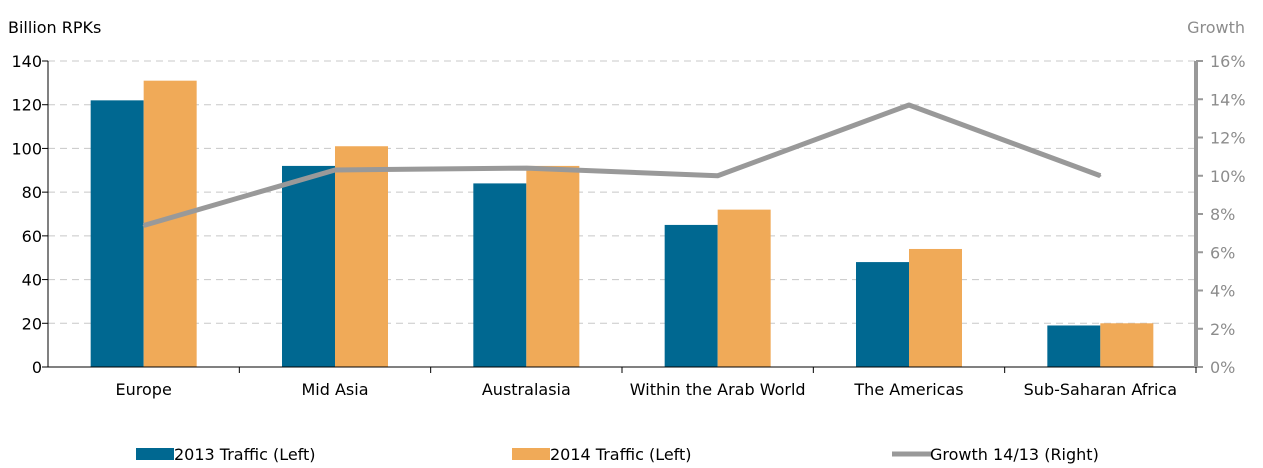 The width and height of the screenshot is (1263, 468). Describe the element at coordinates (334, 389) in the screenshot. I see `category-label: Mid Asia` at that location.